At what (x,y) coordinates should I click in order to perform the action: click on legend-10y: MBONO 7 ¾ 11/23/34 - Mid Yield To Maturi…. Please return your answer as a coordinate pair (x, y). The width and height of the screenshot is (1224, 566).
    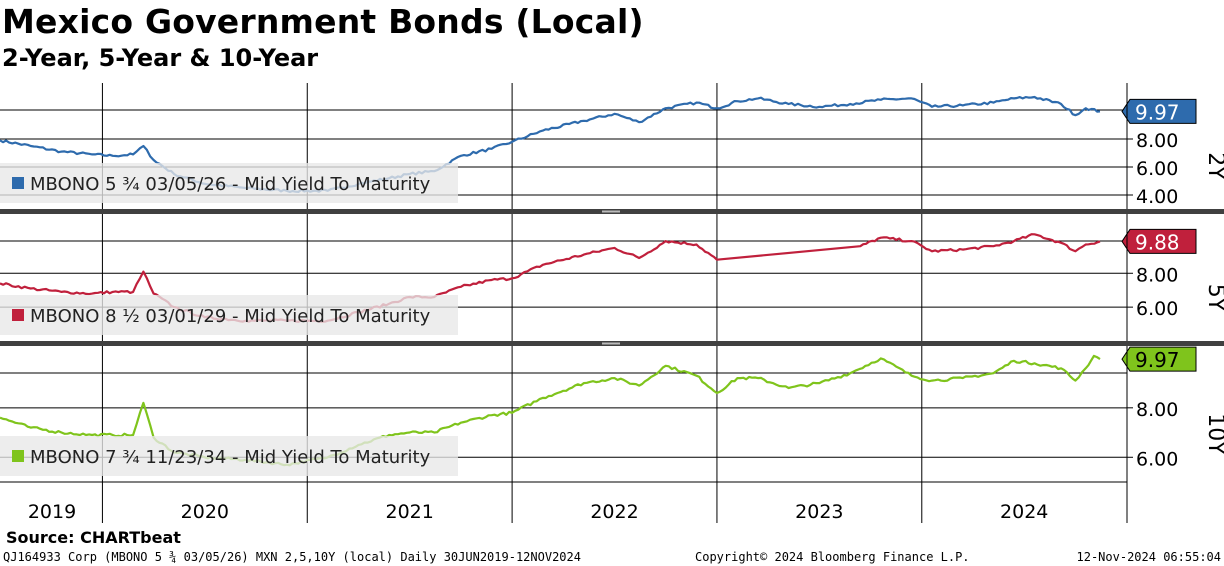
    Looking at the image, I should click on (229, 456).